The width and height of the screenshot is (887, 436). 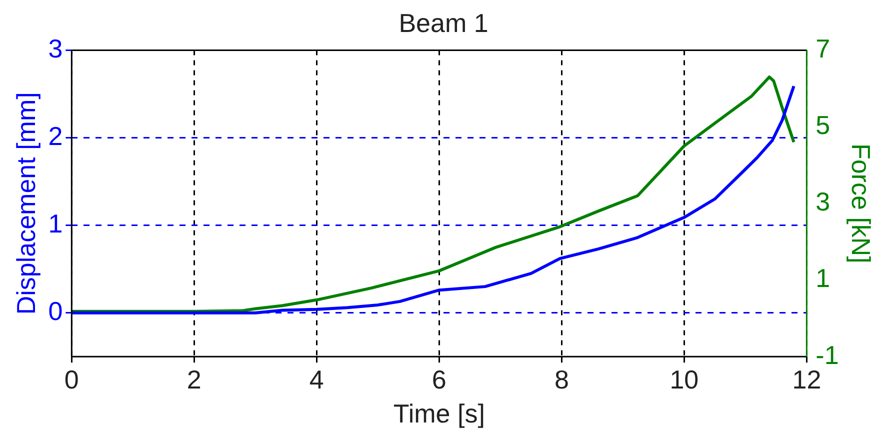 What do you see at coordinates (823, 48) in the screenshot?
I see `y2-tick-label: 7` at bounding box center [823, 48].